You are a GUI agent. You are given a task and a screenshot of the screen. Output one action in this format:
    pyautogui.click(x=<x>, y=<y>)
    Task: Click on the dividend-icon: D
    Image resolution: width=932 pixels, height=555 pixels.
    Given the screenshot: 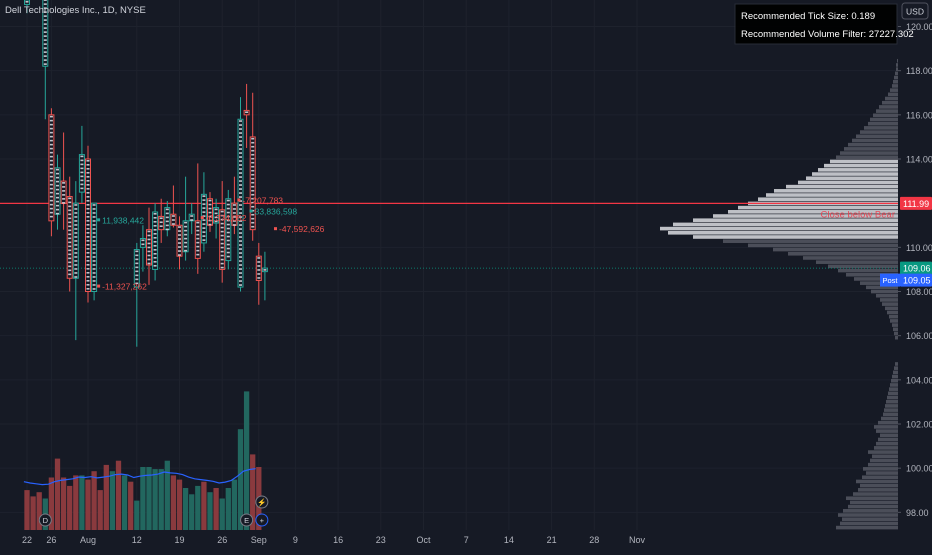 What is the action you would take?
    pyautogui.click(x=45, y=520)
    